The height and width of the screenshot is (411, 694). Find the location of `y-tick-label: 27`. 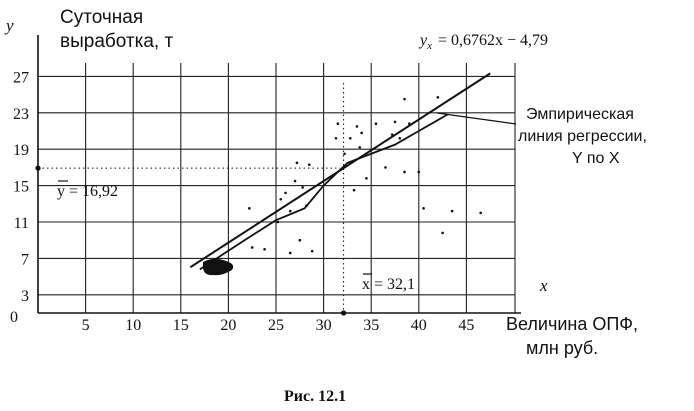

y-tick-label: 27 is located at coordinates (21, 77).